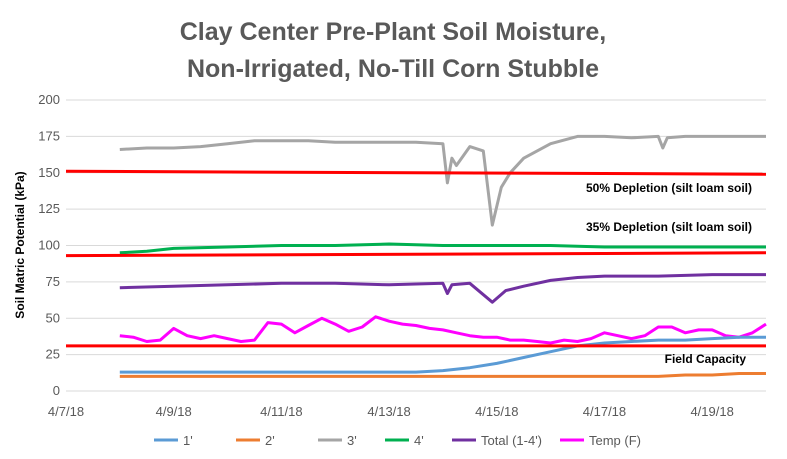 Image resolution: width=787 pixels, height=459 pixels. Describe the element at coordinates (496, 411) in the screenshot. I see `x-tick-4: 4/15/18` at that location.